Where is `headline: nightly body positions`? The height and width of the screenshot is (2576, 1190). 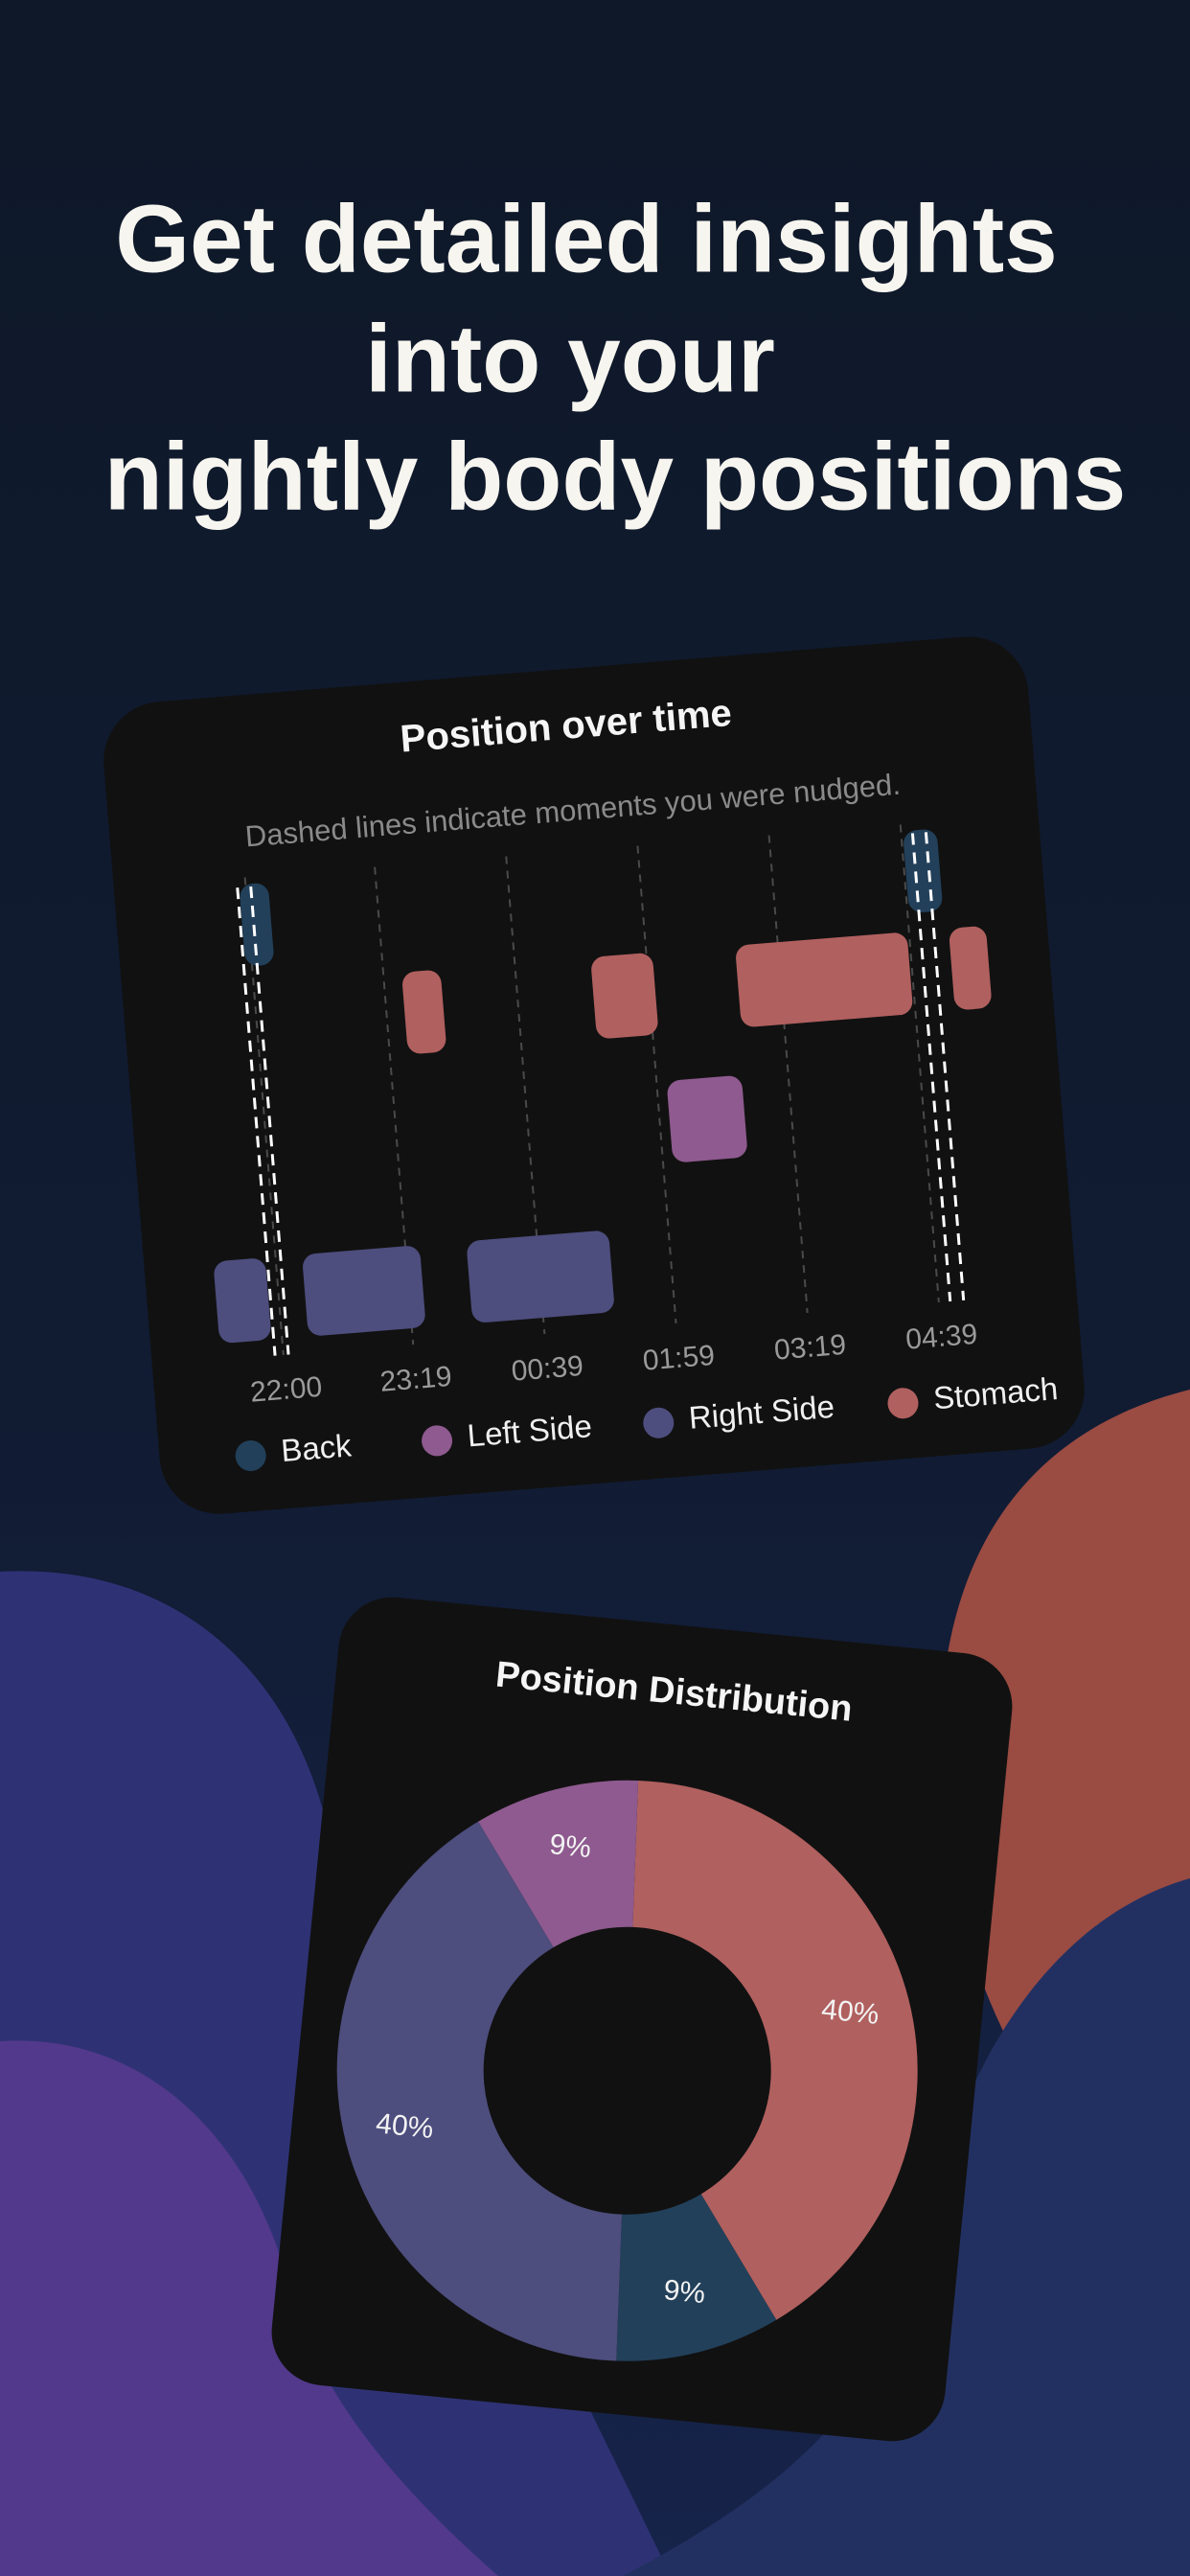 headline: nightly body positions is located at coordinates (616, 476).